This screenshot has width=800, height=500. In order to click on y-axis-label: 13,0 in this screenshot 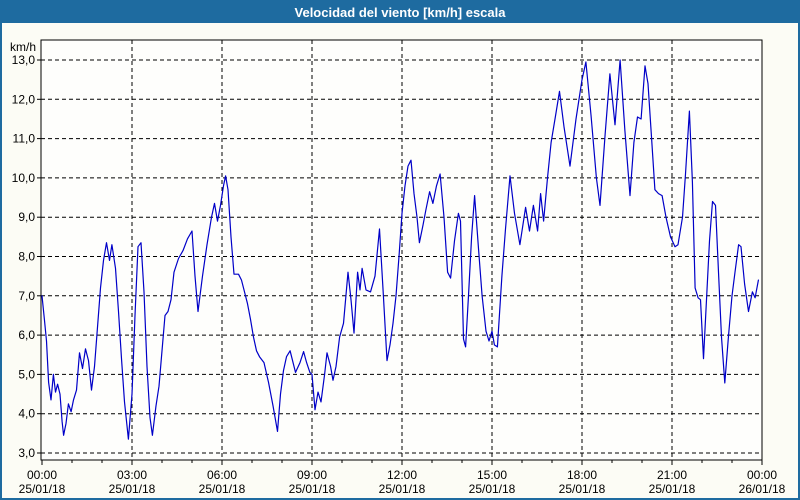, I will do `click(24, 60)`.